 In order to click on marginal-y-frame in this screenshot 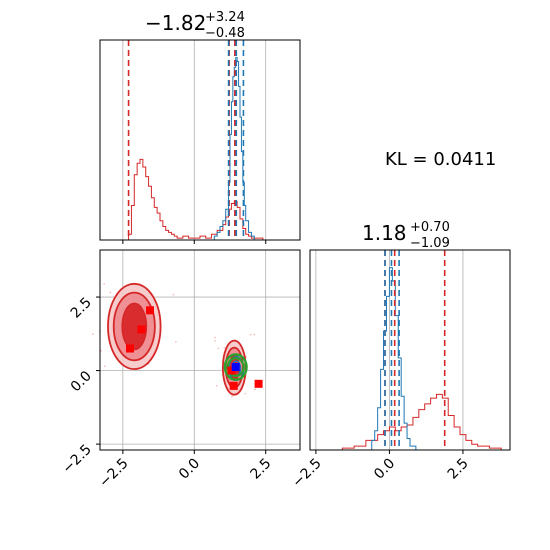, I will do `click(410, 350)`.